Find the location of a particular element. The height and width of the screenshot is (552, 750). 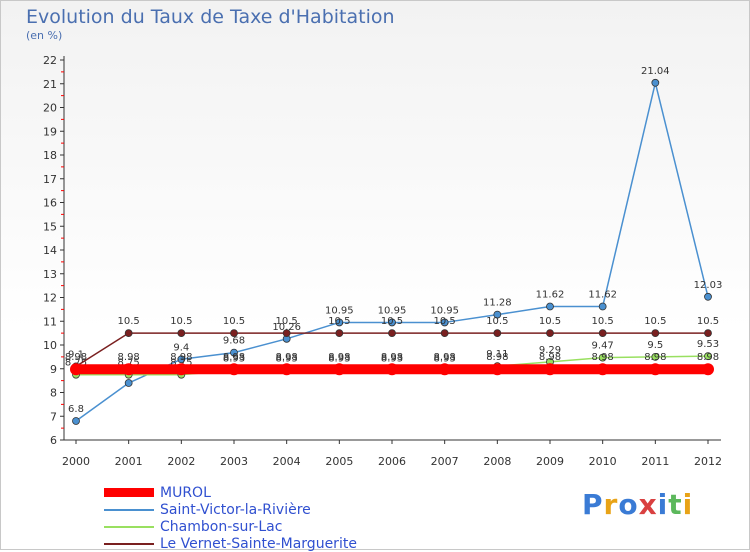

x-tick-label: 2005 is located at coordinates (339, 461).